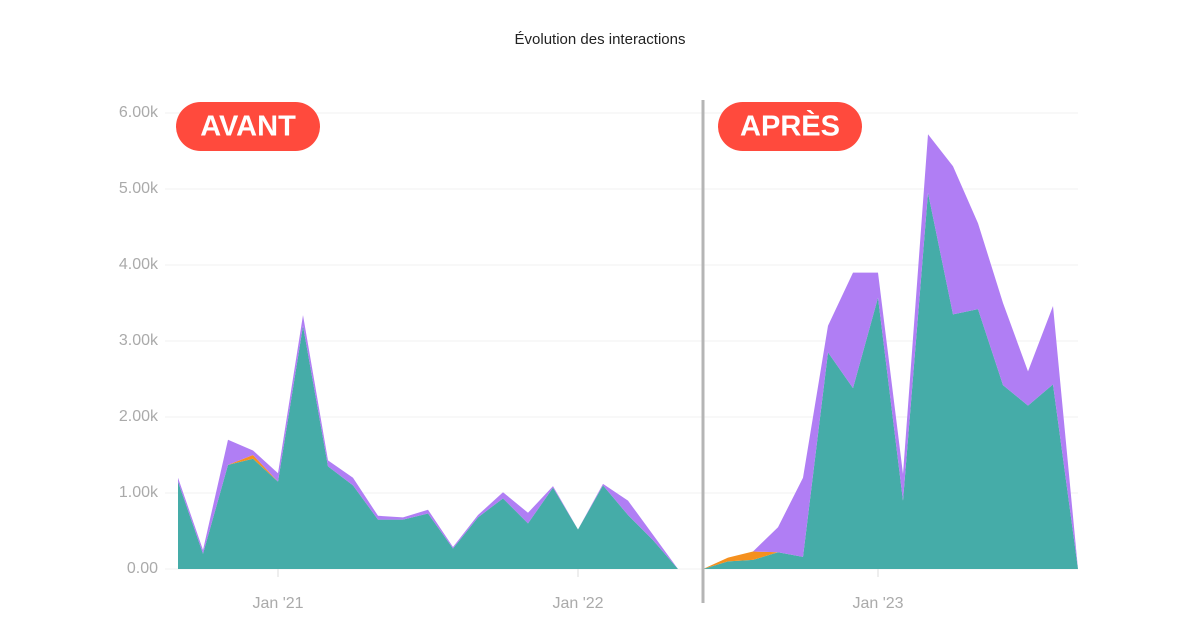  I want to click on y-tick-label: 0.00, so click(142, 568).